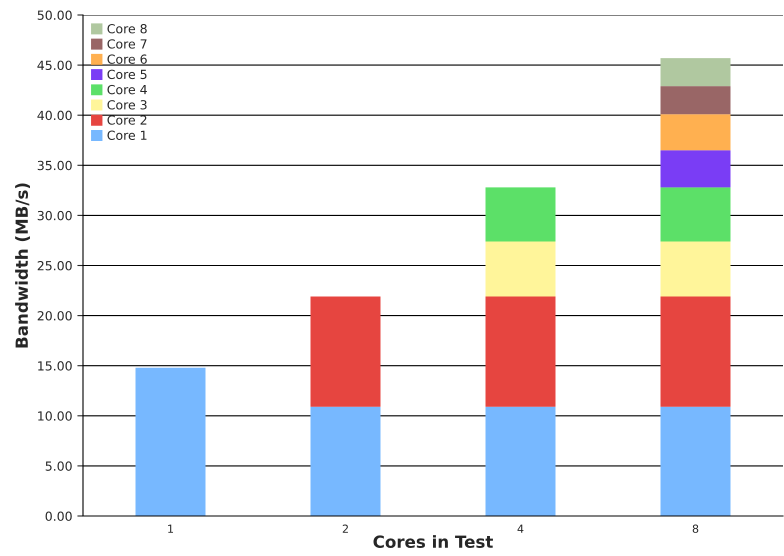 This screenshot has width=784, height=556. I want to click on y-axis-title: Bandwidth (MB/s), so click(22, 265).